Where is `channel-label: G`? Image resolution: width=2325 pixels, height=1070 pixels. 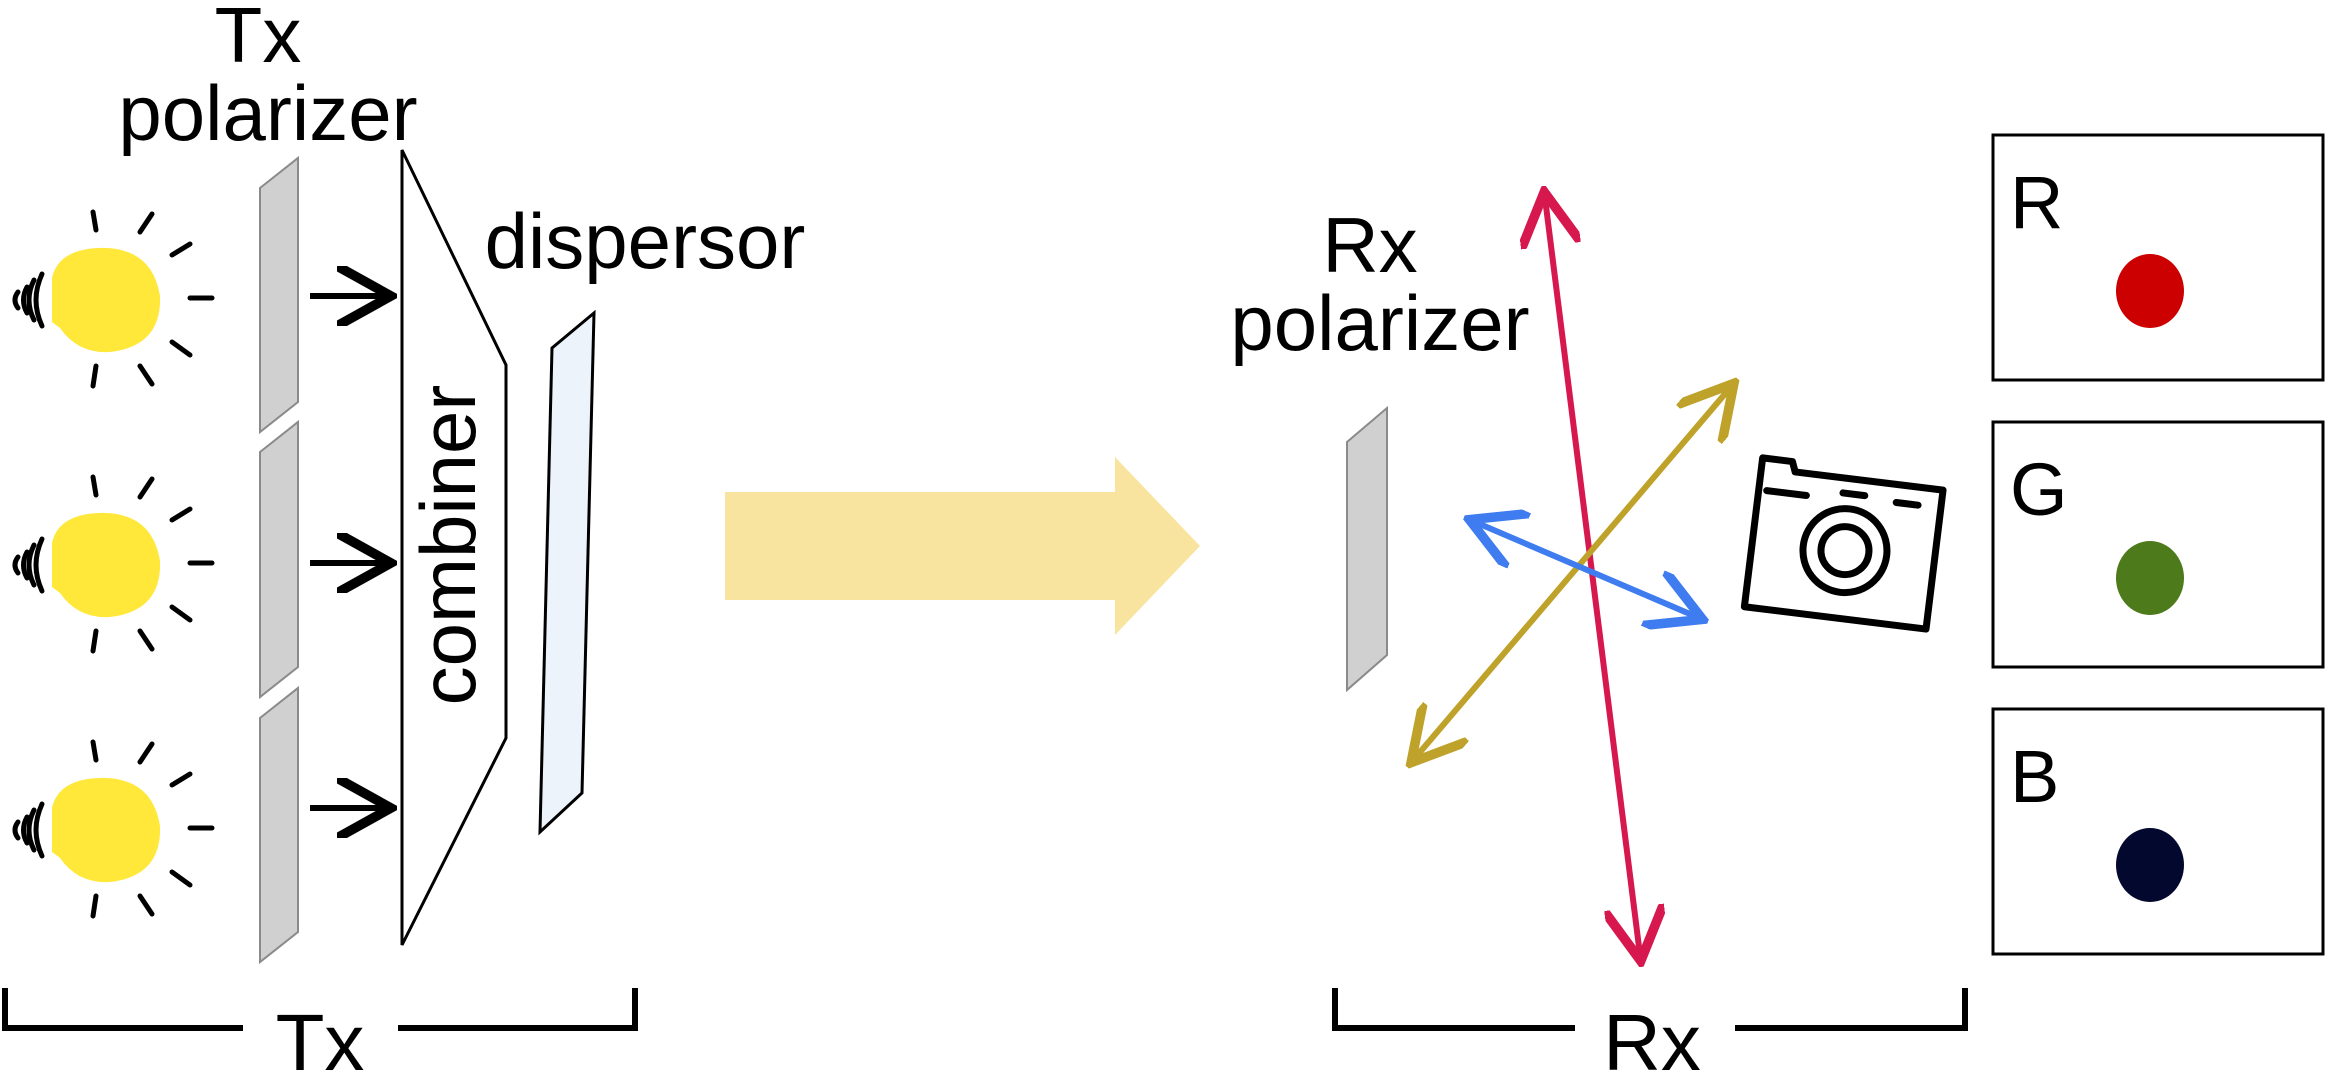 channel-label: G is located at coordinates (2039, 489).